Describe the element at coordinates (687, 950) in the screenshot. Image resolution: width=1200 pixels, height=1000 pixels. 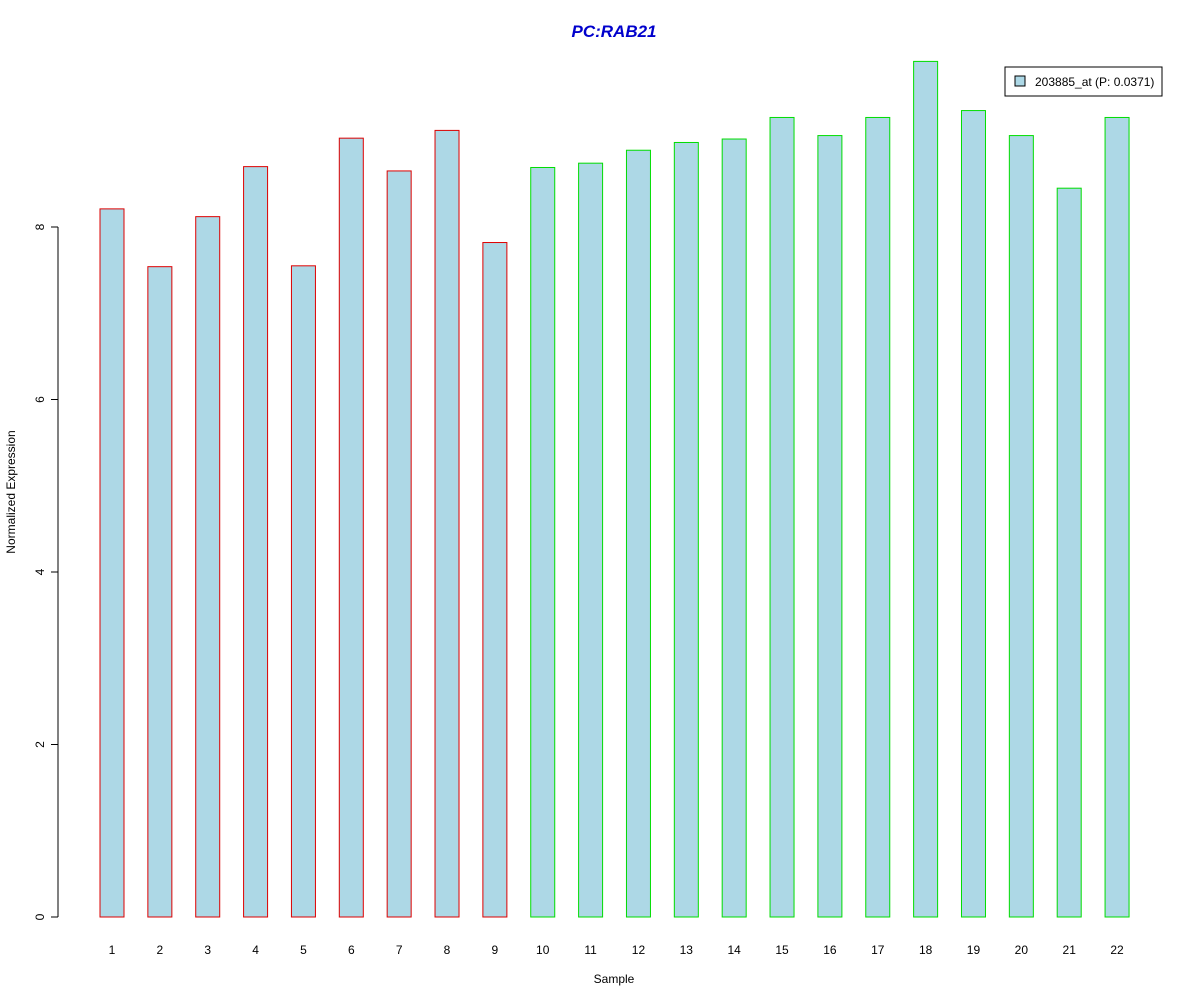
I see `x-tick-label: 13` at that location.